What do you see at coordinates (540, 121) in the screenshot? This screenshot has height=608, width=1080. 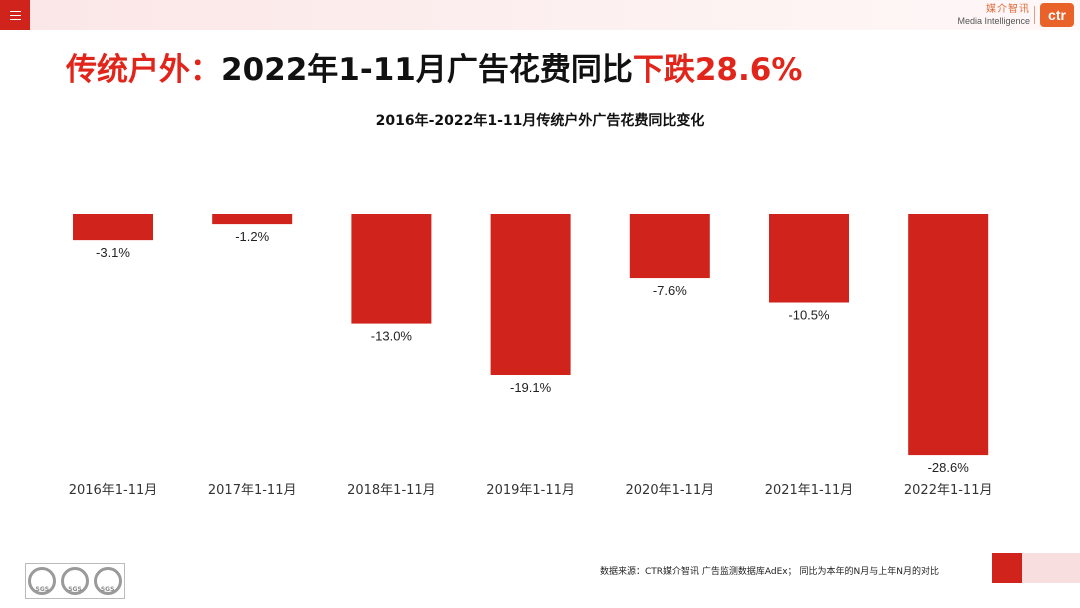 I see `chart-title: 2016年-2022年1-11月传统户外广告花费同比变化` at bounding box center [540, 121].